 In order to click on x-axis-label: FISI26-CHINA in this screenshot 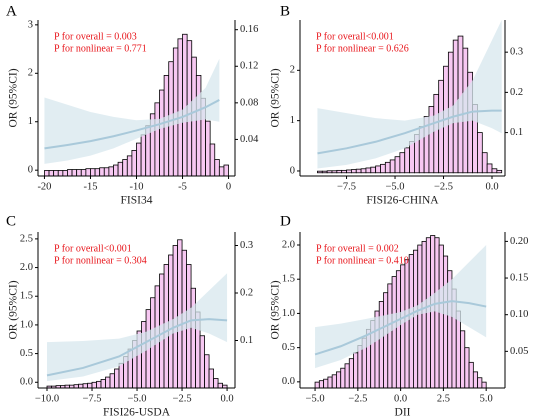, I will do `click(402, 201)`.